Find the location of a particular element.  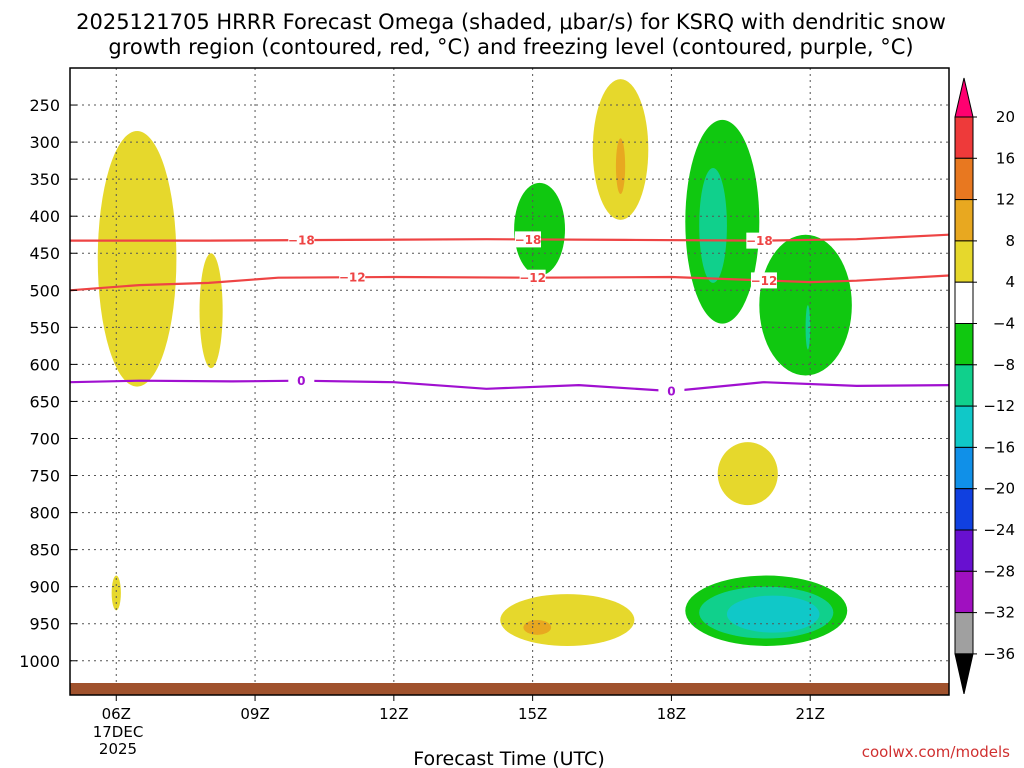

y-tick-label-250: 250 is located at coordinates (44, 105).